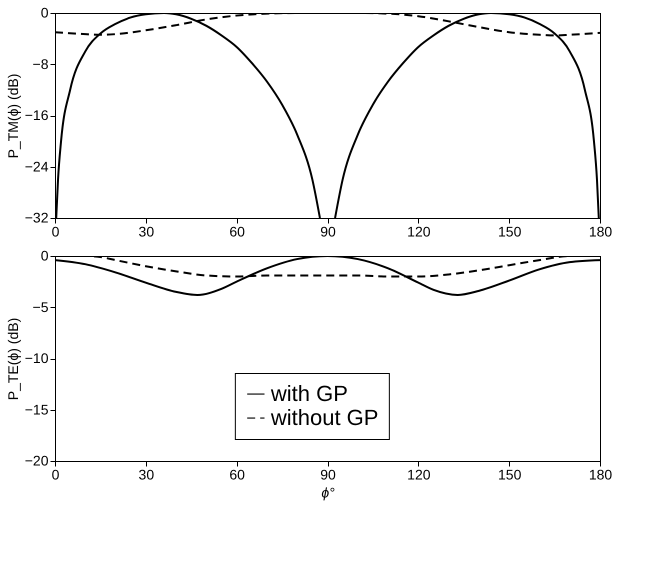 The height and width of the screenshot is (572, 670). Describe the element at coordinates (36, 218) in the screenshot. I see `y-tick-label: −32` at that location.